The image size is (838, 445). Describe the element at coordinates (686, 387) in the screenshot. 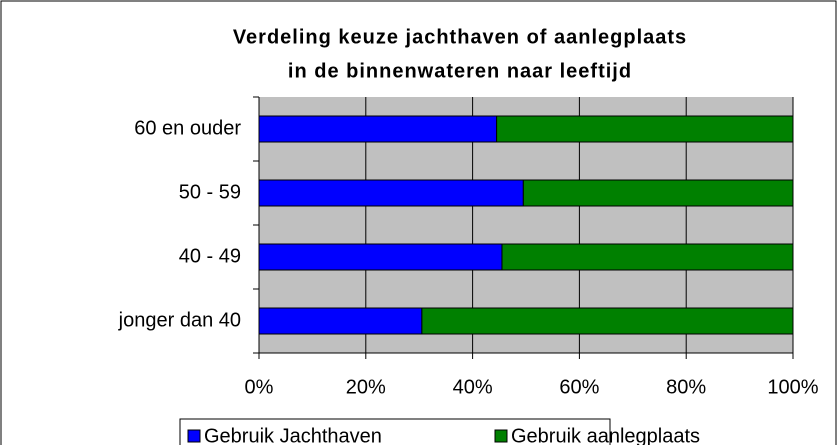

I see `x-tick-label: 80%` at that location.